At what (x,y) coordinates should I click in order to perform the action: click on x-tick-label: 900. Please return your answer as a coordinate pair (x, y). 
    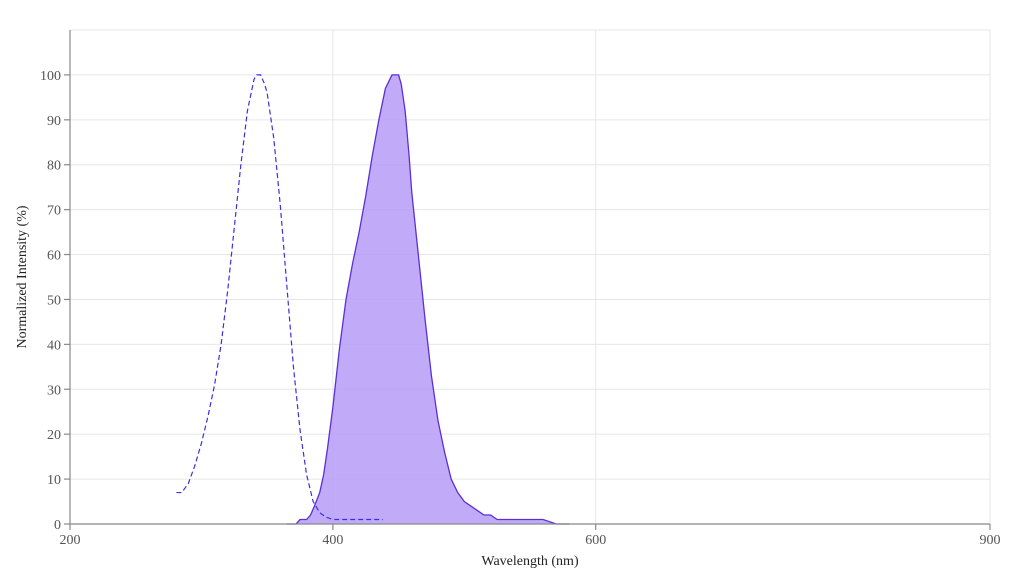
    Looking at the image, I should click on (990, 540).